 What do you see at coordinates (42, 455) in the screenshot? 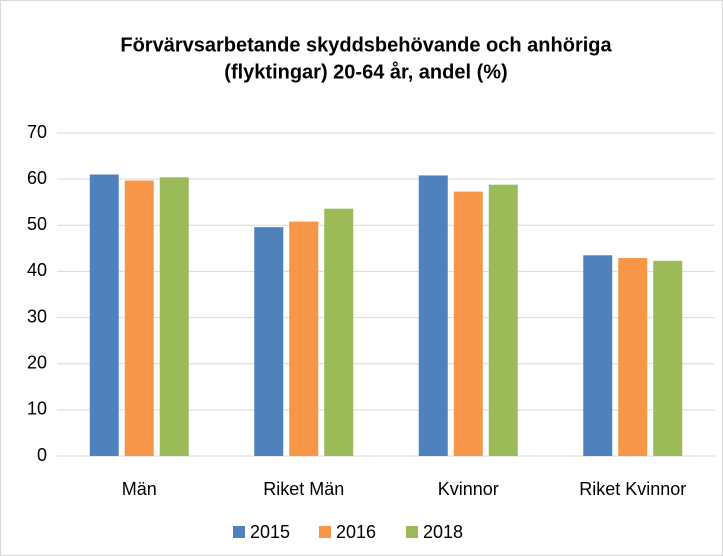
I see `y-tick-label: 0` at bounding box center [42, 455].